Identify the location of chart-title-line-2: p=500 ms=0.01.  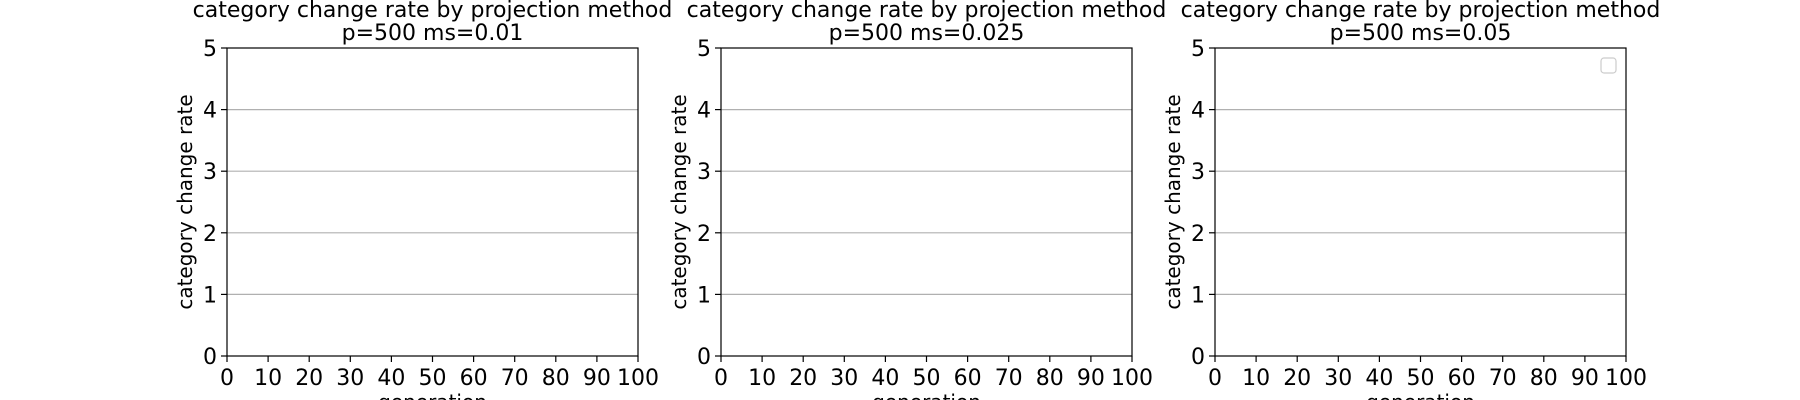
(433, 33).